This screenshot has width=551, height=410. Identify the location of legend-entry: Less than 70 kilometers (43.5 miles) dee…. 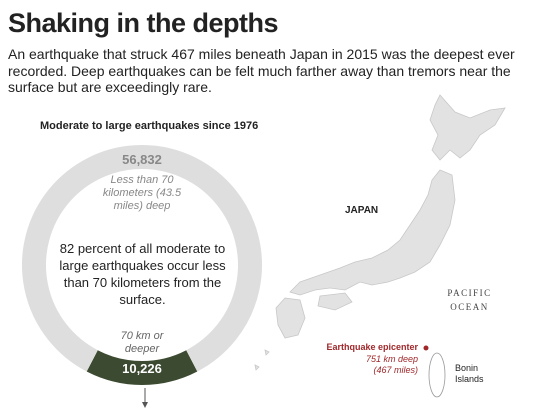
(142, 193).